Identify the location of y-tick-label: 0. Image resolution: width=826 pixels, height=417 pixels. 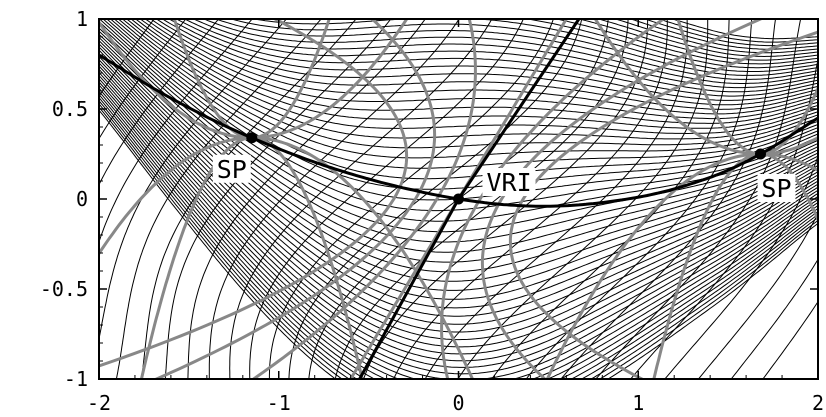
(82, 199).